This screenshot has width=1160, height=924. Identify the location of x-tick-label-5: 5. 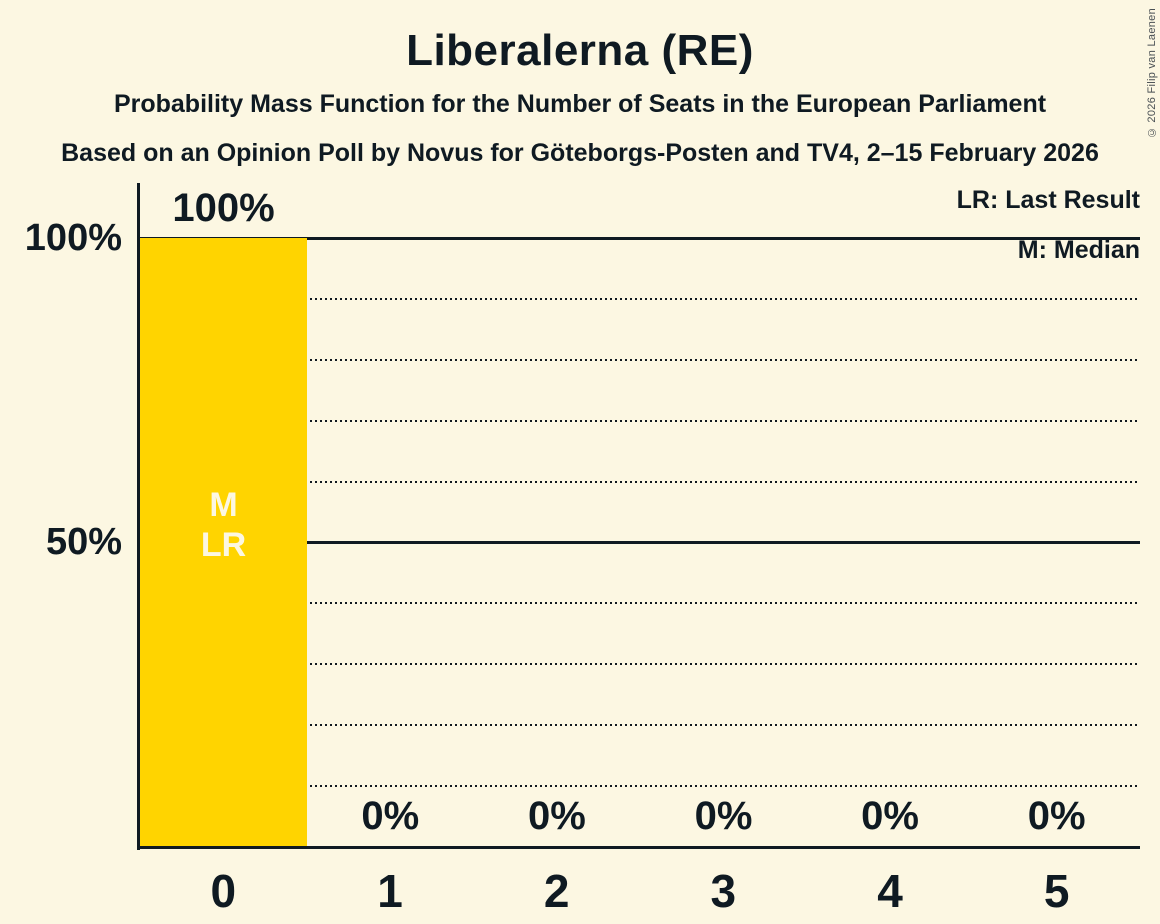
(1056, 891).